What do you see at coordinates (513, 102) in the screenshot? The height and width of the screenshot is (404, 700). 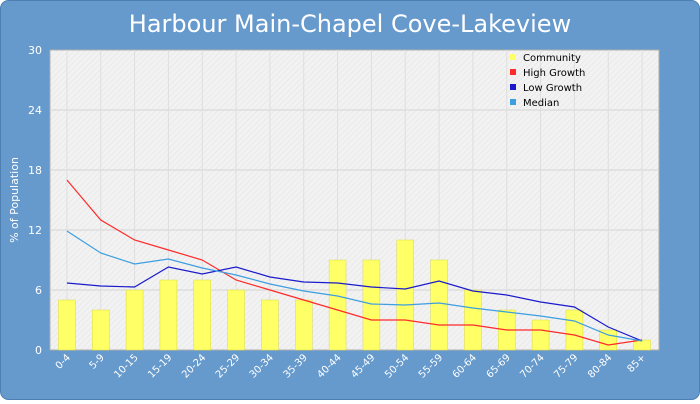 I see `legend-swatch-median` at bounding box center [513, 102].